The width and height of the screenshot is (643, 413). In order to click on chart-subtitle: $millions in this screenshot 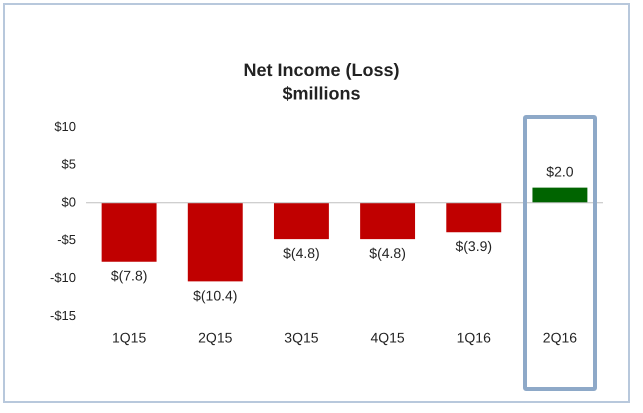, I will do `click(321, 93)`.